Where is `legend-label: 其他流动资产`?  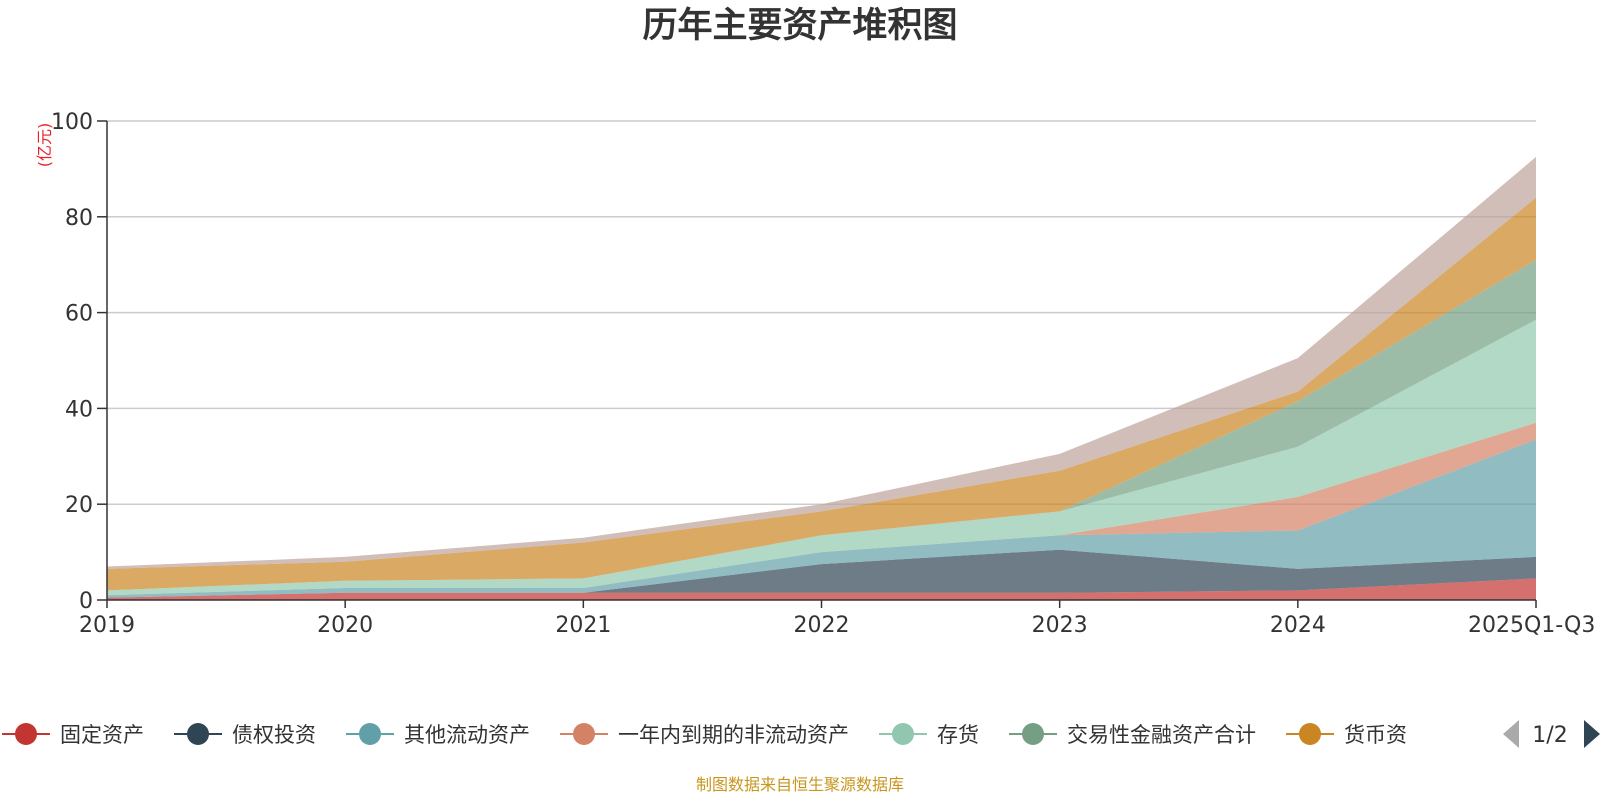
legend-label: 其他流动资产 is located at coordinates (467, 735).